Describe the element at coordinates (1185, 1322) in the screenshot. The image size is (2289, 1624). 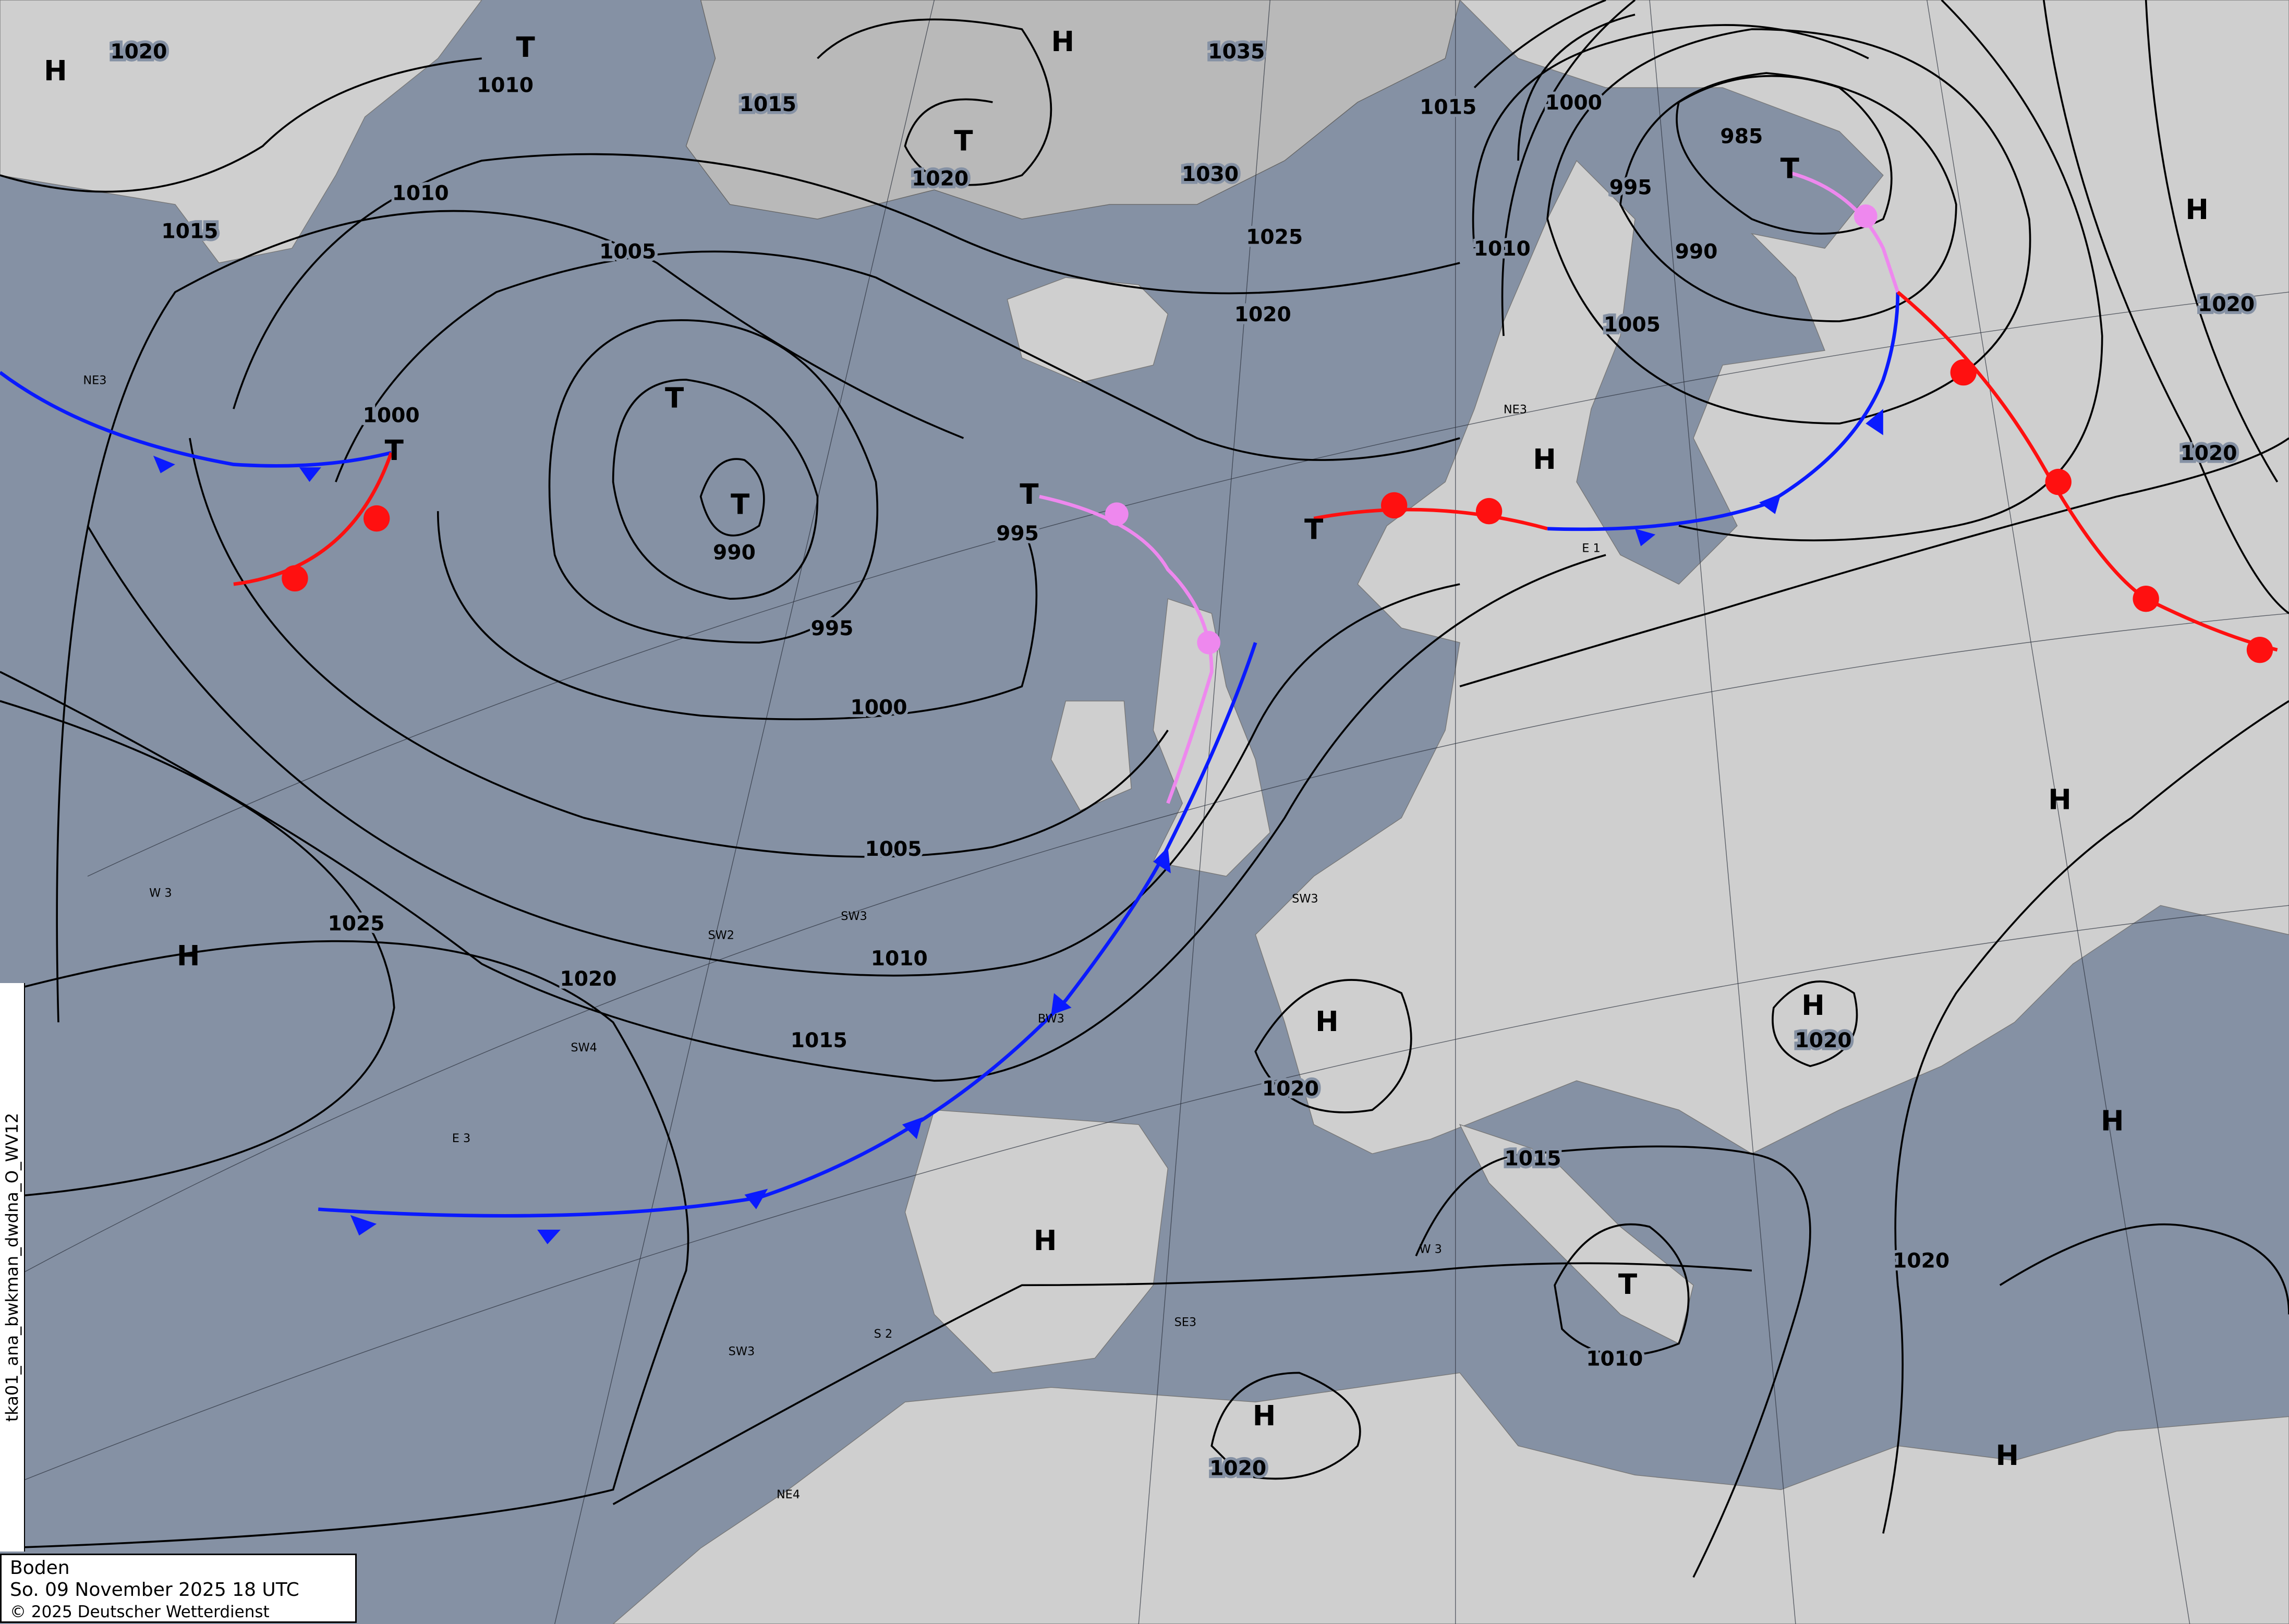
I see `zone-label: SE3` at that location.